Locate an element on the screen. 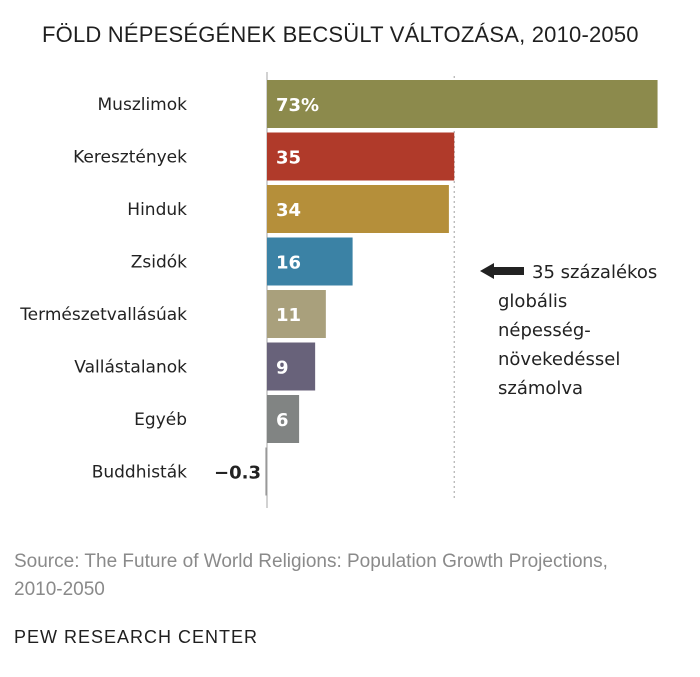 Image resolution: width=700 pixels, height=677 pixels. annotation-line: növekedéssel is located at coordinates (559, 359).